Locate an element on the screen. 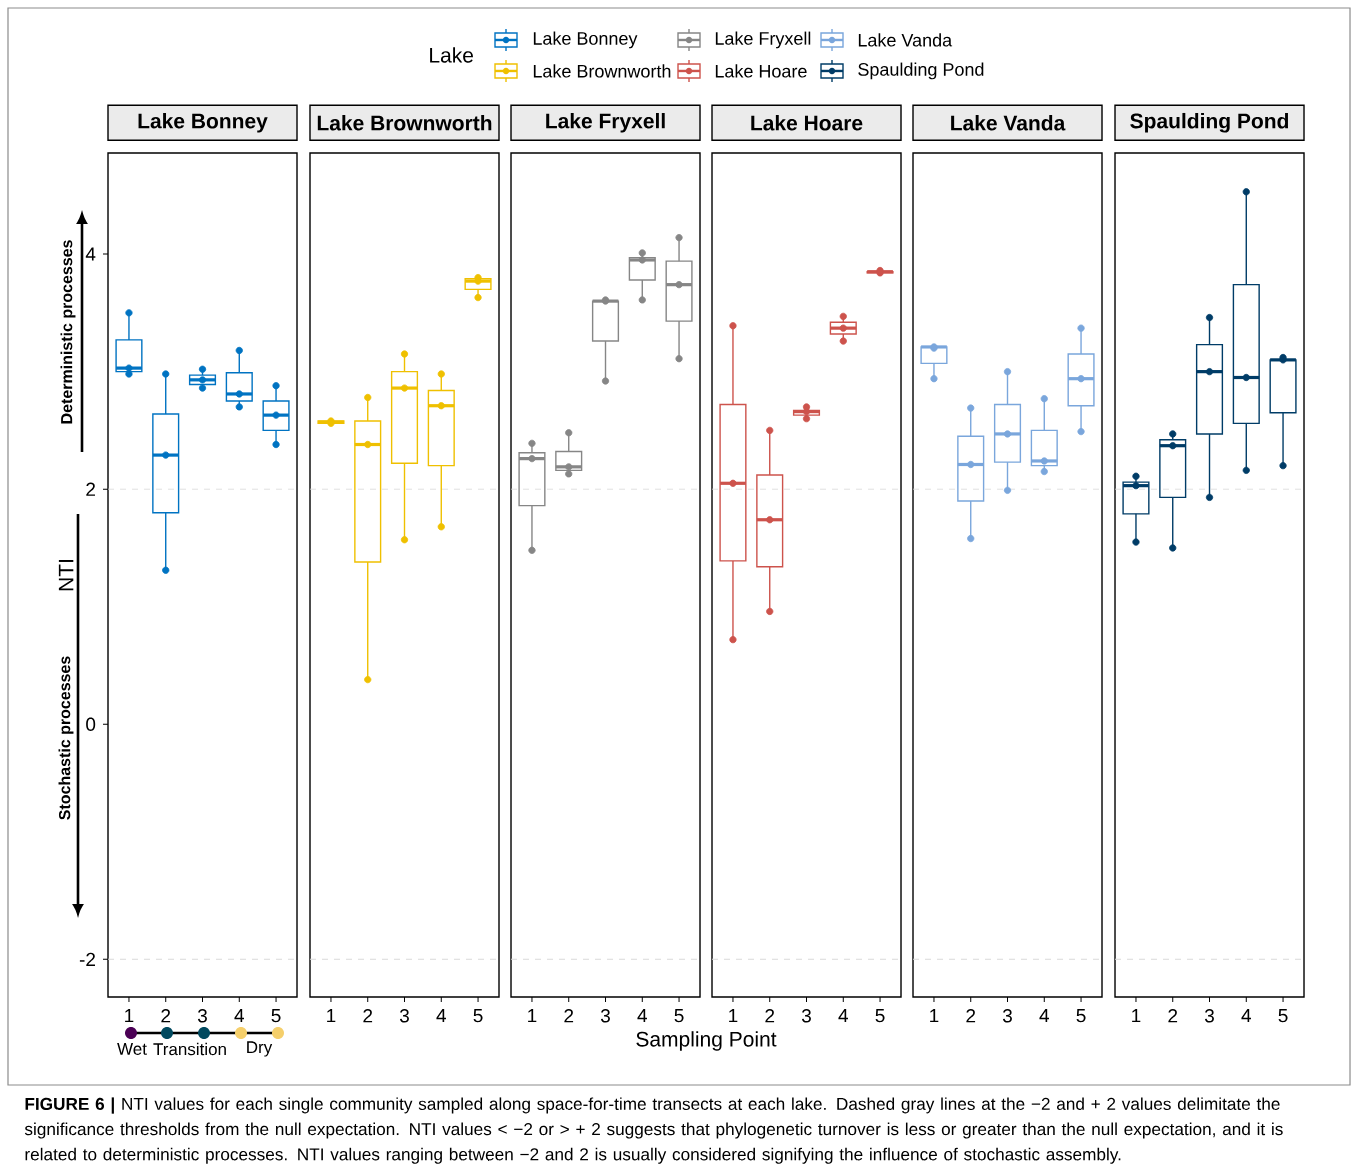 Image resolution: width=1357 pixels, height=1176 pixels. legend-label: Lake Vanda is located at coordinates (905, 40).